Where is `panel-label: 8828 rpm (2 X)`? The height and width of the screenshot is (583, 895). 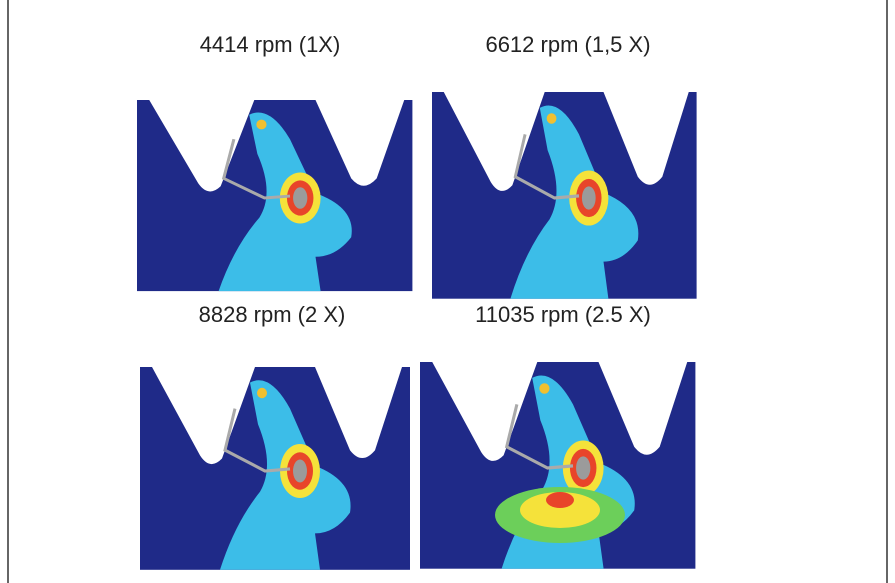
panel-label: 8828 rpm (2 X) is located at coordinates (272, 314).